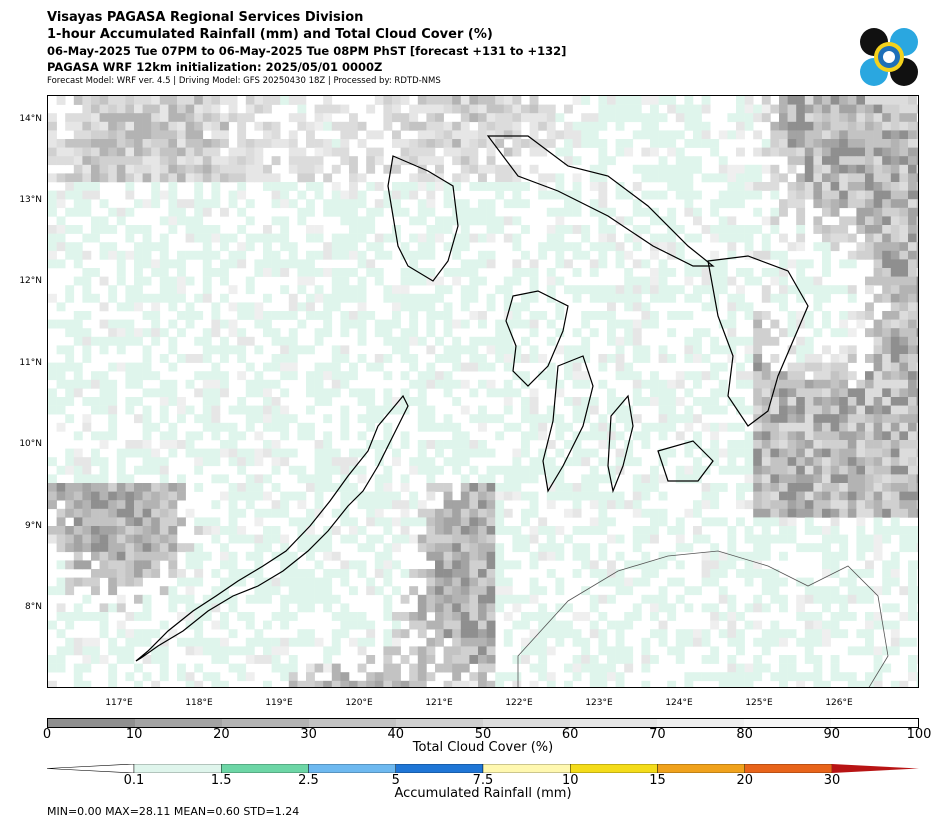  I want to click on coastline-leyte-samar, so click(758, 341).